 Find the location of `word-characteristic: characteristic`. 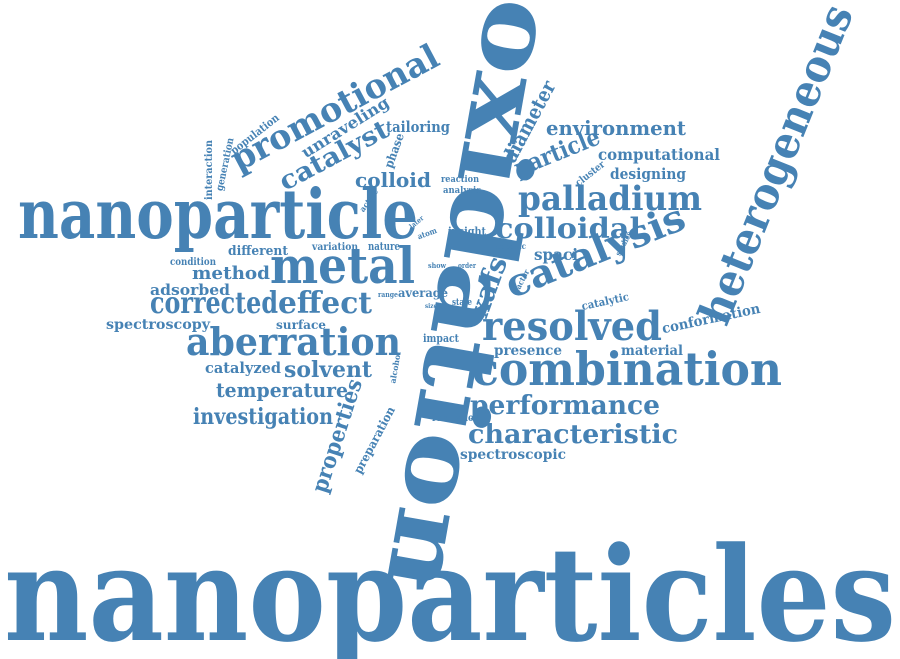

word-characteristic: characteristic is located at coordinates (573, 435).